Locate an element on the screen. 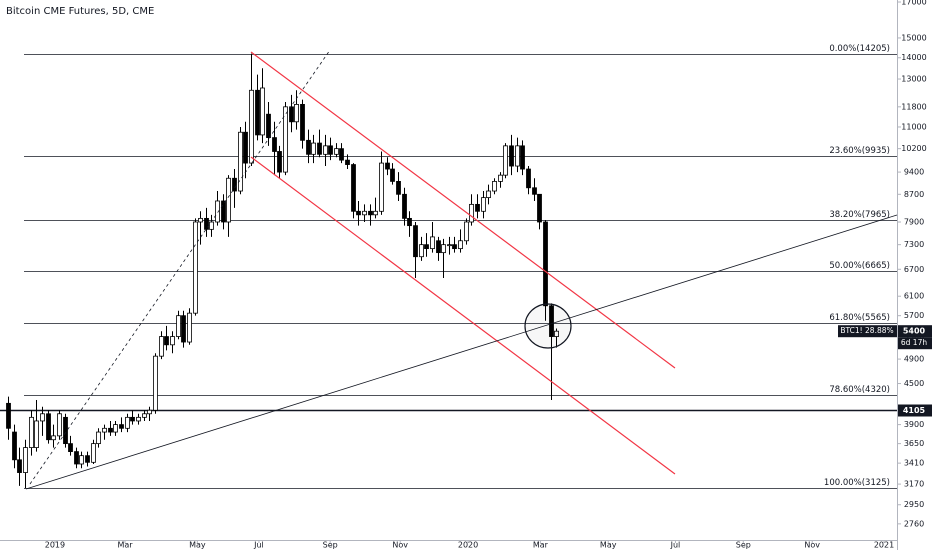  y-tick-label: 7900 is located at coordinates (914, 221).